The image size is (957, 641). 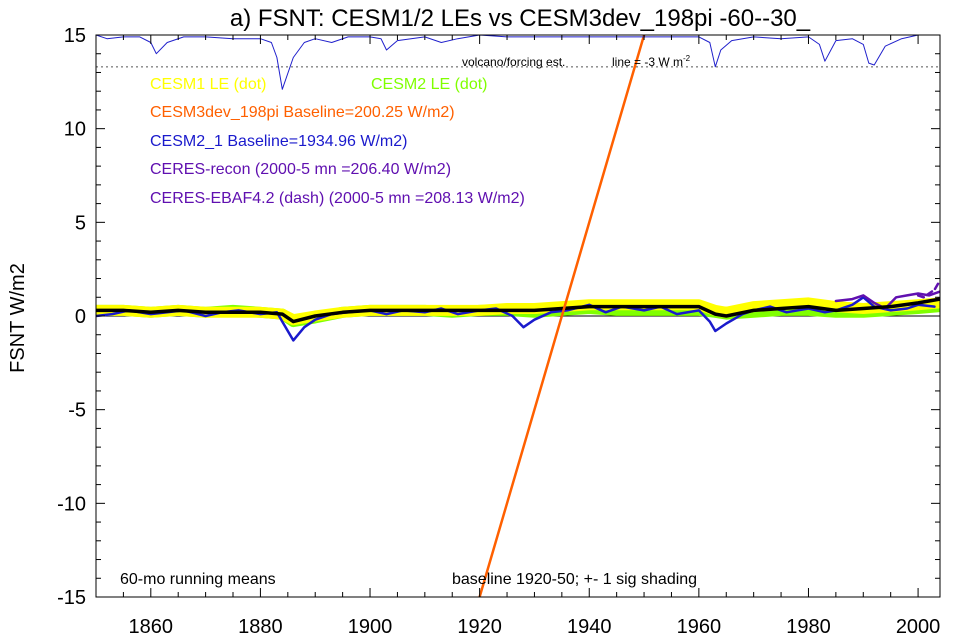 What do you see at coordinates (151, 627) in the screenshot?
I see `x-tick-label: 1860` at bounding box center [151, 627].